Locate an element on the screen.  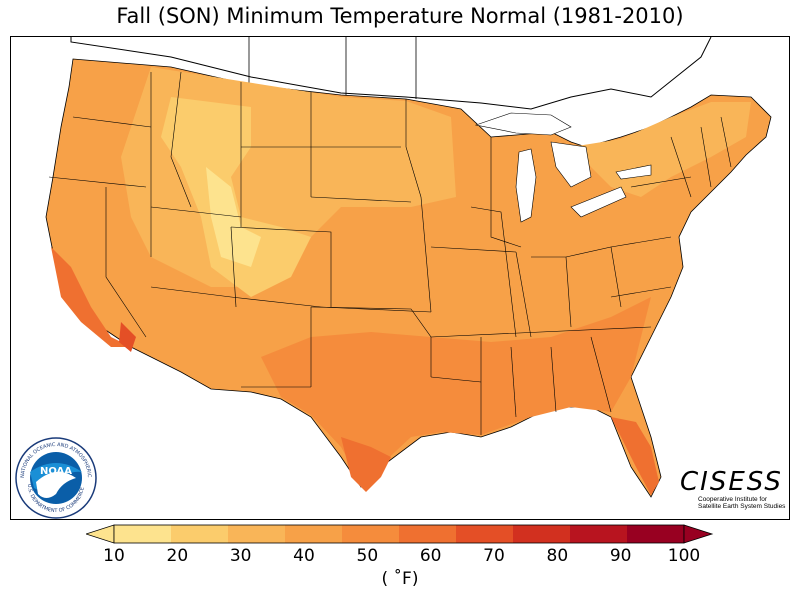
colorbar-tick-label: 80 is located at coordinates (557, 556).